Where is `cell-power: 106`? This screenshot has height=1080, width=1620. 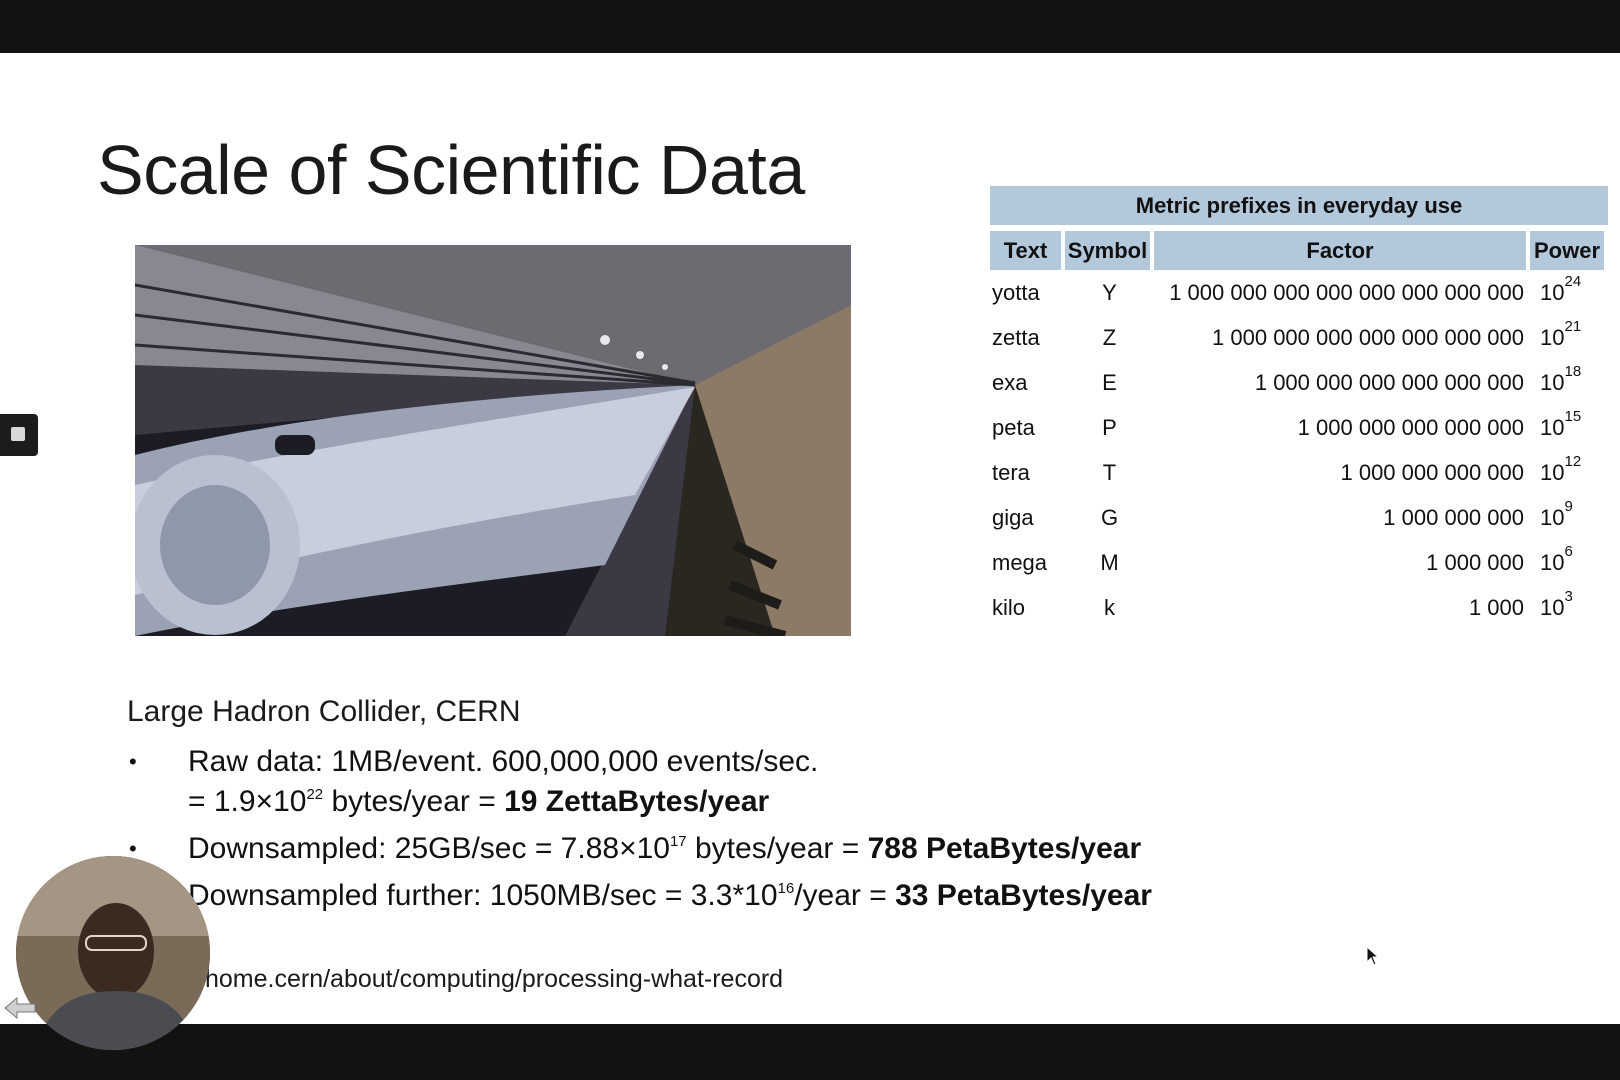 cell-power: 106 is located at coordinates (1556, 558).